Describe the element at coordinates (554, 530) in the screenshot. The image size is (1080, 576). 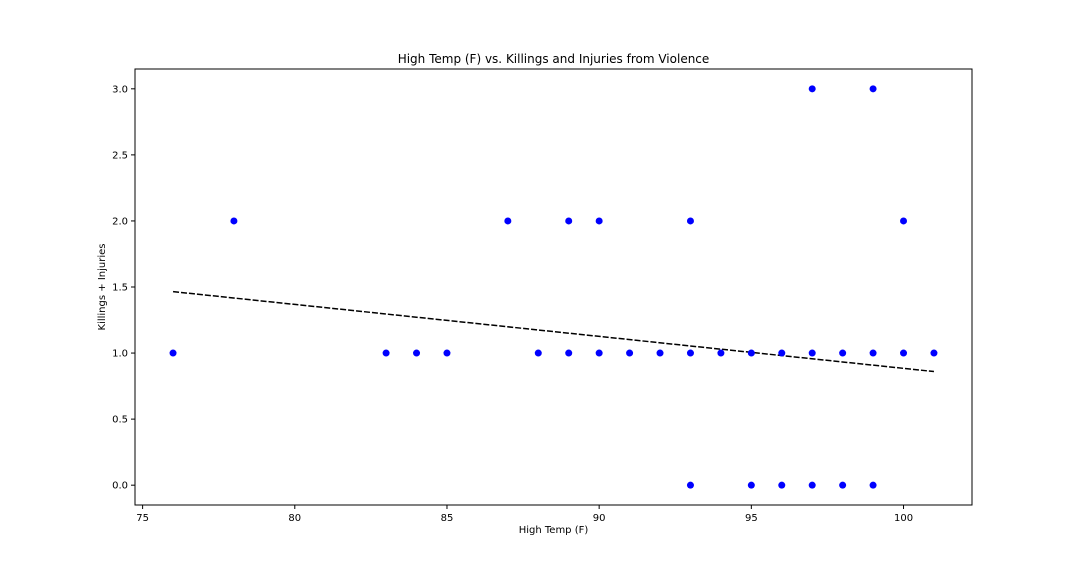
I see `x-axis-label: High Temp (F)` at that location.